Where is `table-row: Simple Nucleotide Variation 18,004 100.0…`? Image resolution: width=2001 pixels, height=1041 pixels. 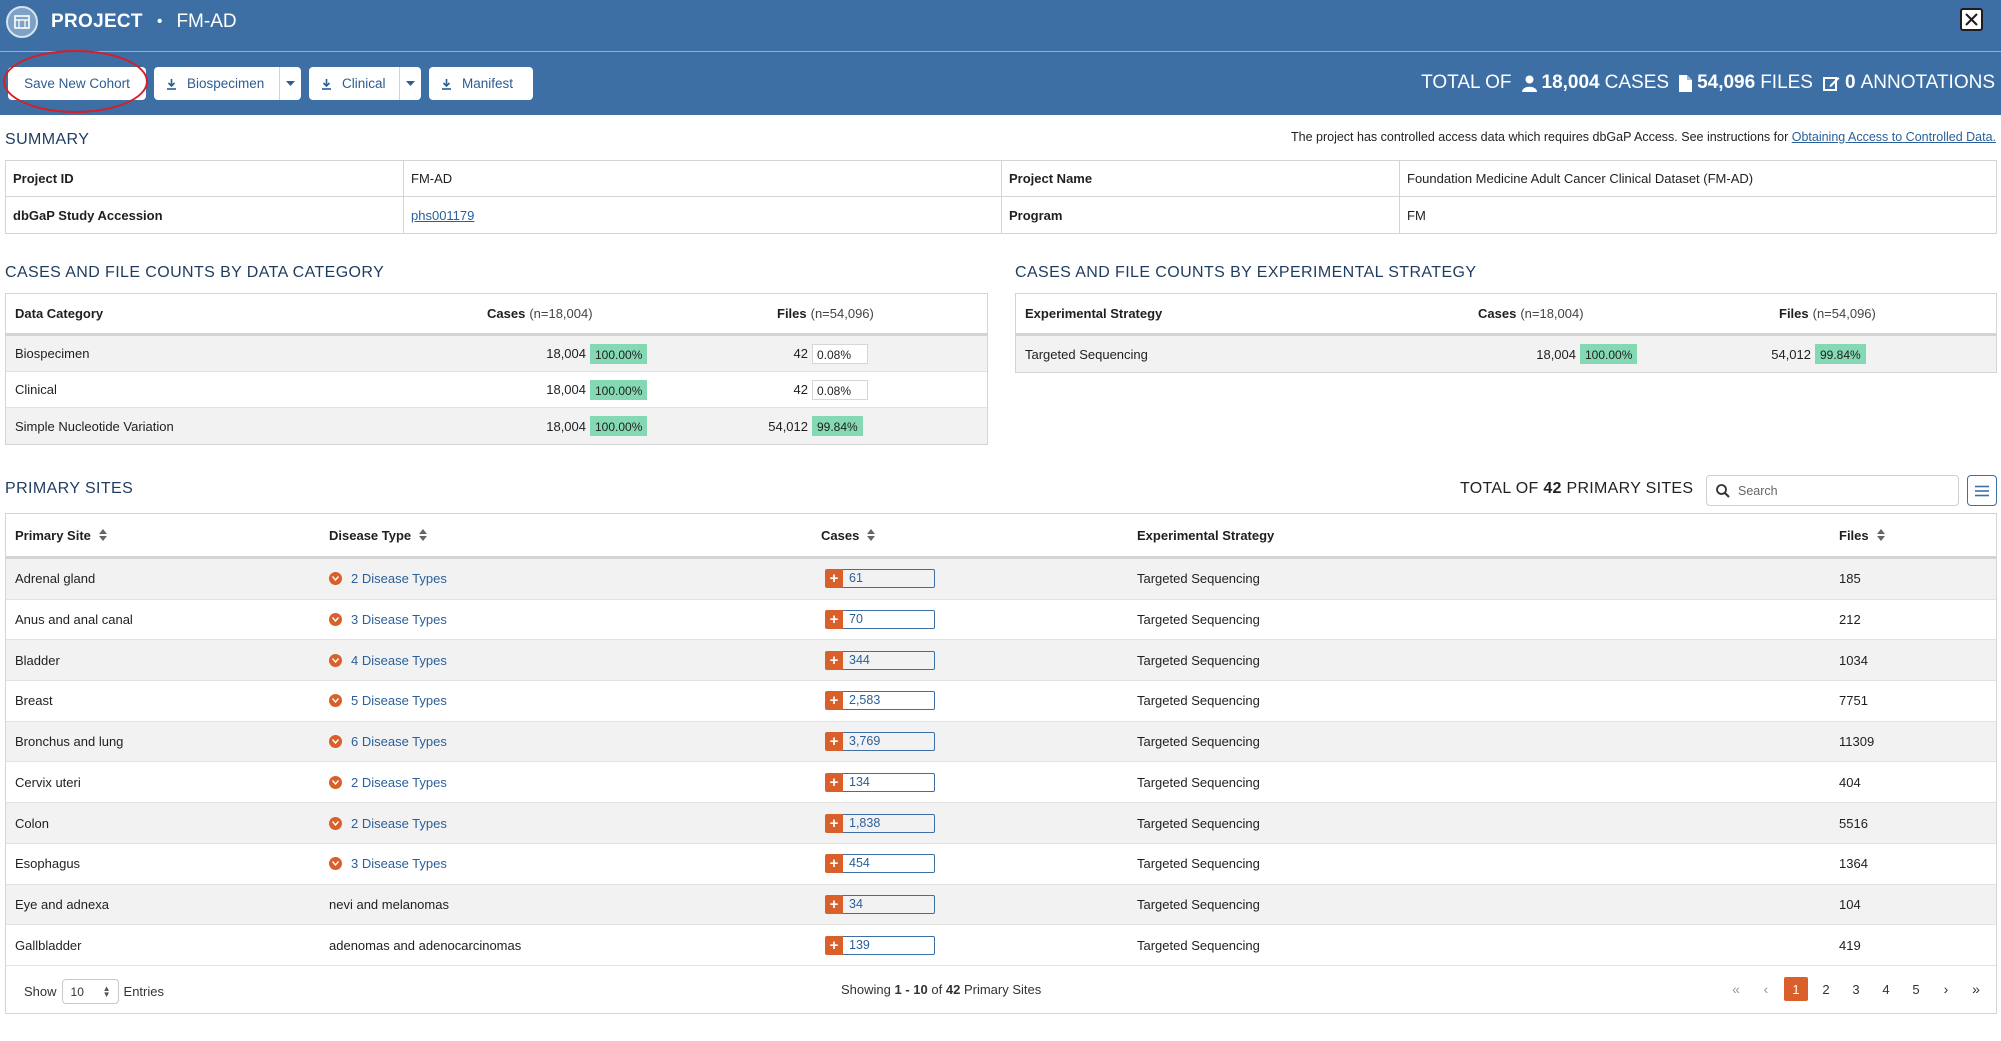
table-row: Simple Nucleotide Variation 18,004 100.0… is located at coordinates (496, 426).